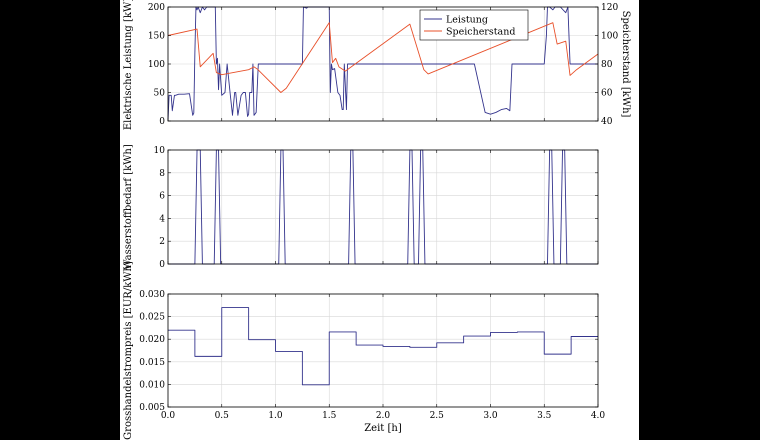 Image resolution: width=760 pixels, height=440 pixels. What do you see at coordinates (275, 416) in the screenshot?
I see `price-xtick-label: 1.0` at bounding box center [275, 416].